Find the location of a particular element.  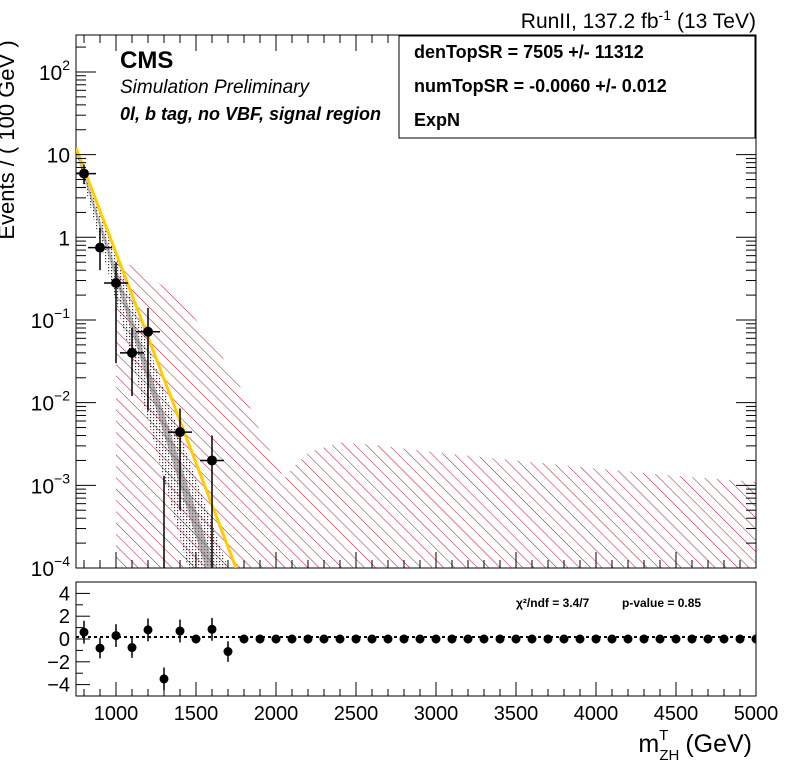

y-tick-label: 10⁻¹ is located at coordinates (51, 319).